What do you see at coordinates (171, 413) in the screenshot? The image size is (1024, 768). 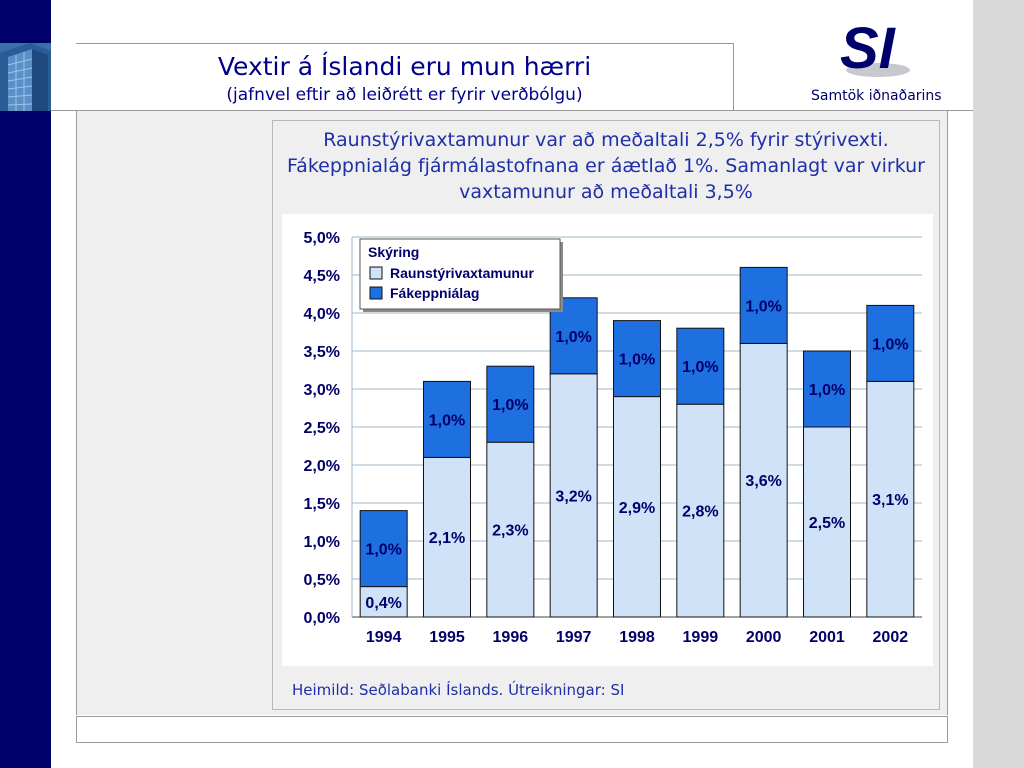 I see `left-panel` at bounding box center [171, 413].